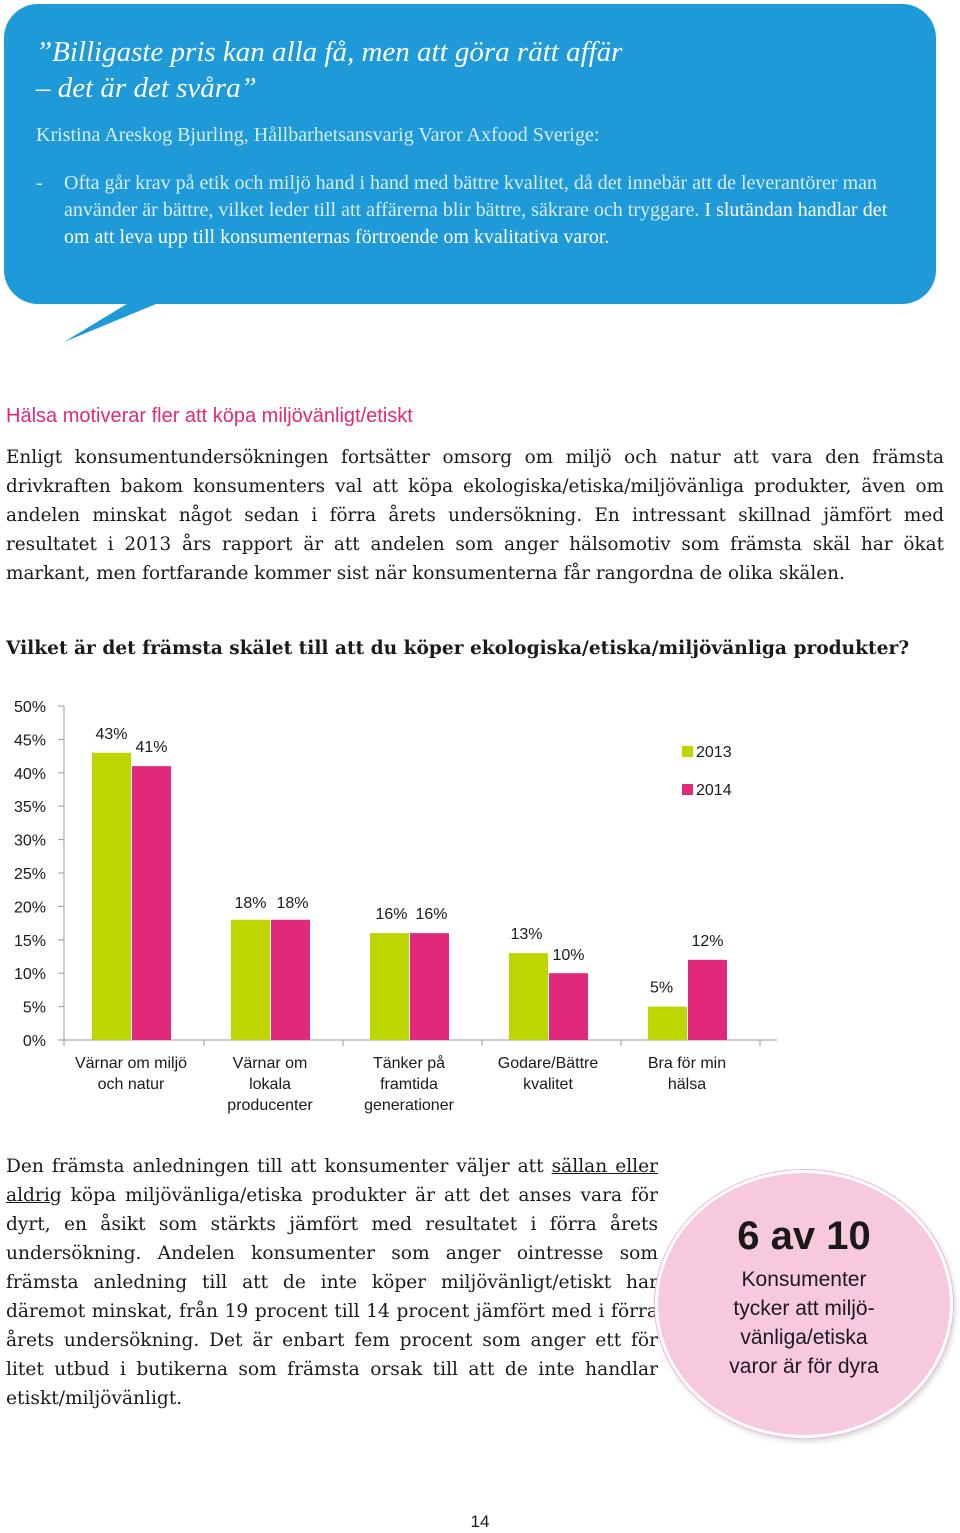  Describe the element at coordinates (409, 1084) in the screenshot. I see `category-label: framtida` at that location.